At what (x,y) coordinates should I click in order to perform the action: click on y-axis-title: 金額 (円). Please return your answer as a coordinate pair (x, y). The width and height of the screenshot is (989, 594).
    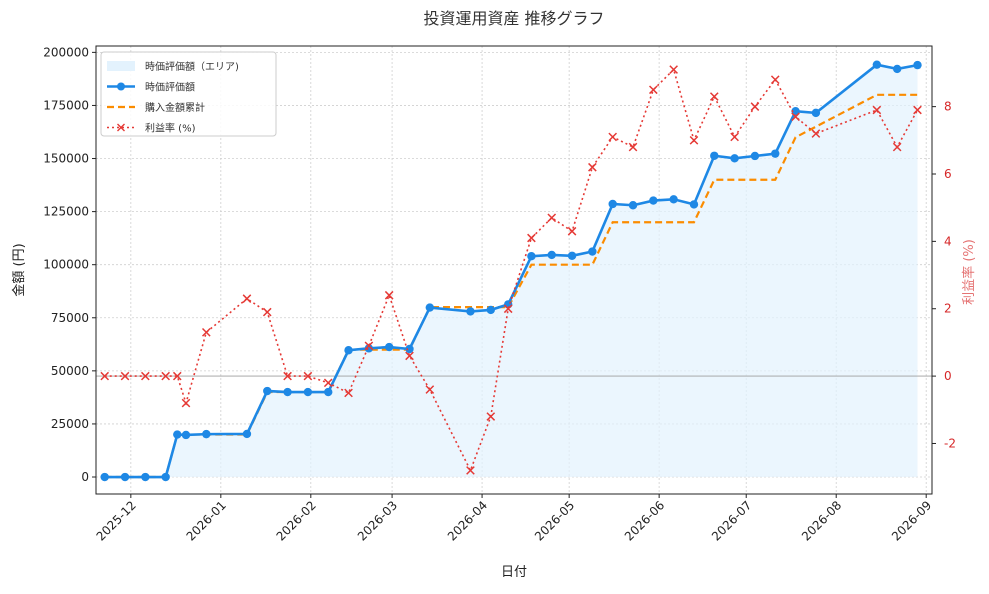
    Looking at the image, I should click on (19, 269).